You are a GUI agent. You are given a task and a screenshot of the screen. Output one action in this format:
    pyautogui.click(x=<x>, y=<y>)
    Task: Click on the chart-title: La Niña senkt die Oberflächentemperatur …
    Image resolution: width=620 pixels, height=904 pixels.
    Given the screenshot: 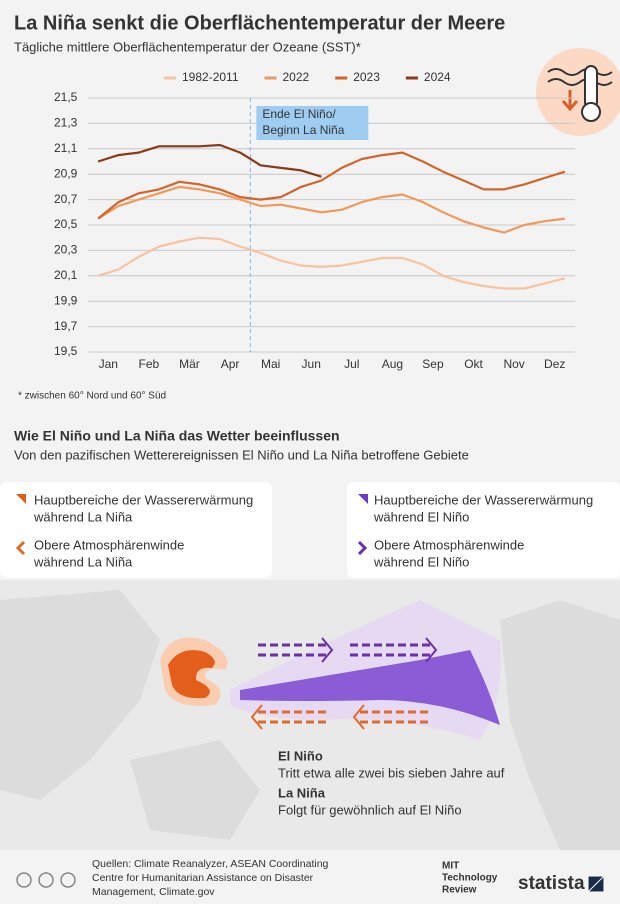 What is the action you would take?
    pyautogui.click(x=259, y=23)
    